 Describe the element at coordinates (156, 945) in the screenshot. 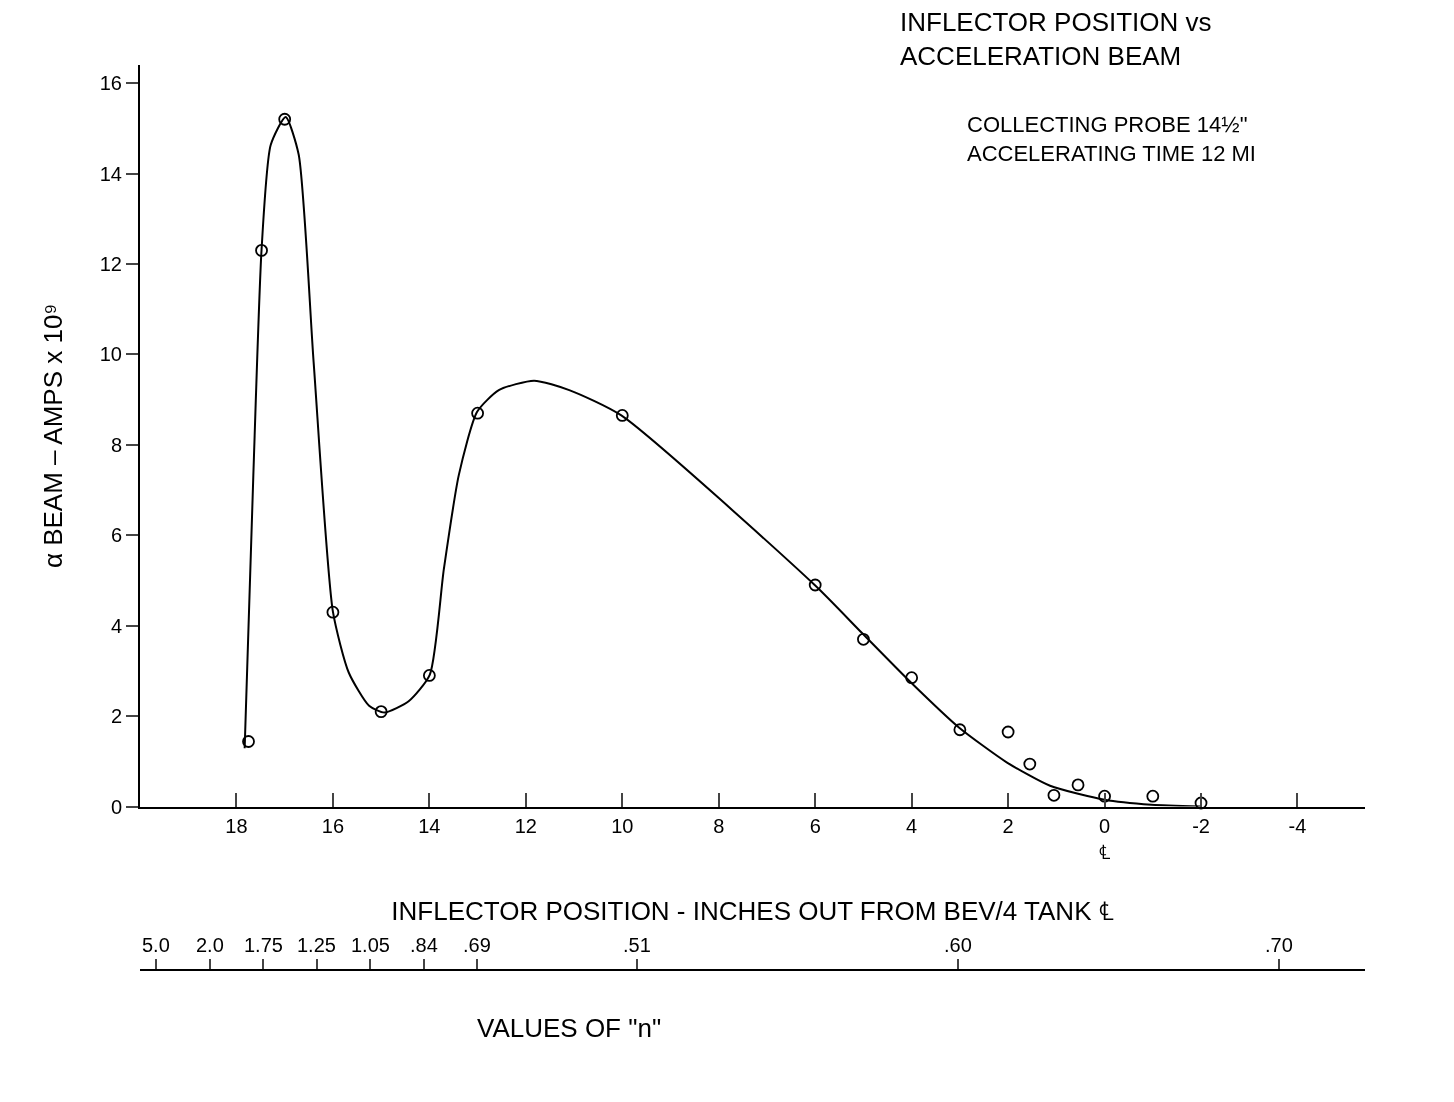

I see `text: 5.0` at that location.